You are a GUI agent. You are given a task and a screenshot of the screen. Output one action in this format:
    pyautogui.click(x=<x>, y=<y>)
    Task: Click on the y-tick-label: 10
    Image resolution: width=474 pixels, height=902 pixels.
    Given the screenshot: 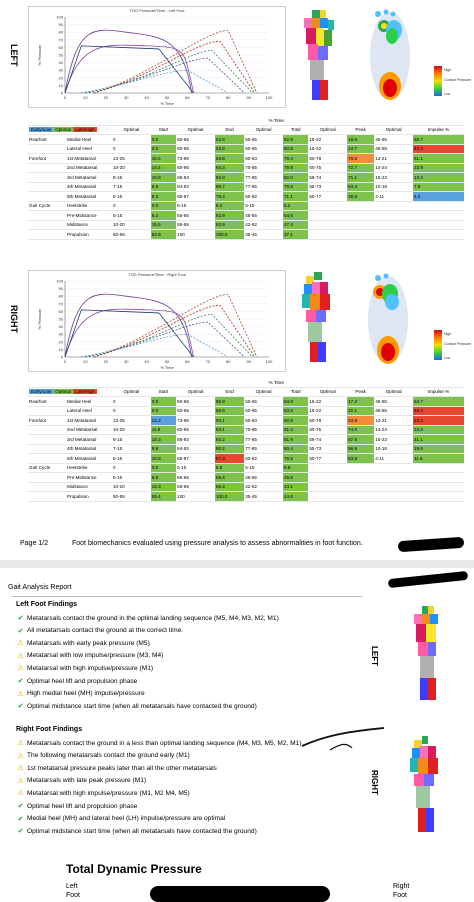 What is the action you would take?
    pyautogui.click(x=61, y=85)
    